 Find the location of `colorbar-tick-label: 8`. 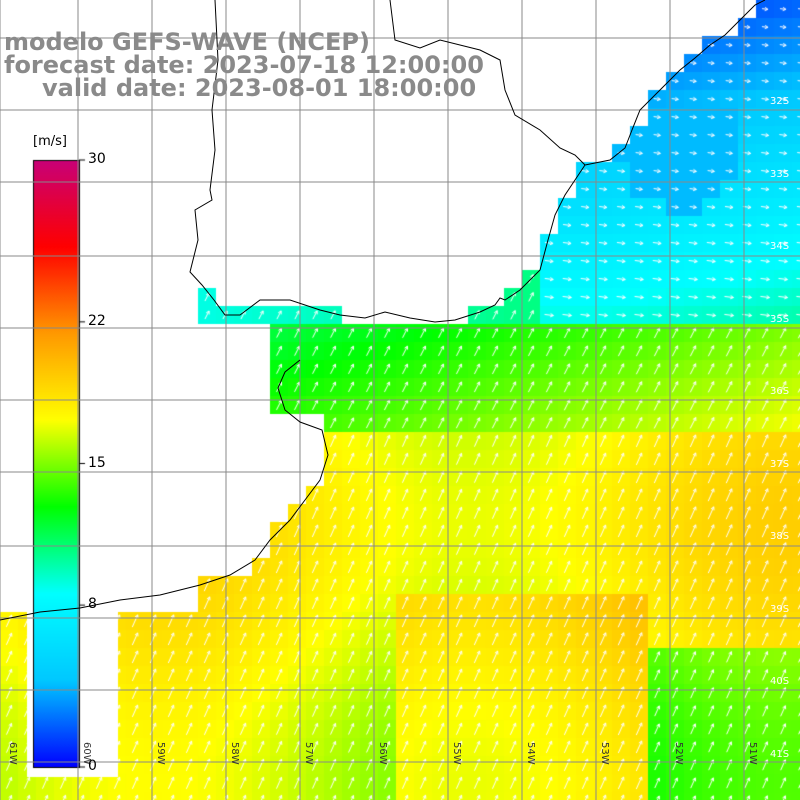

colorbar-tick-label: 8 is located at coordinates (92, 604).